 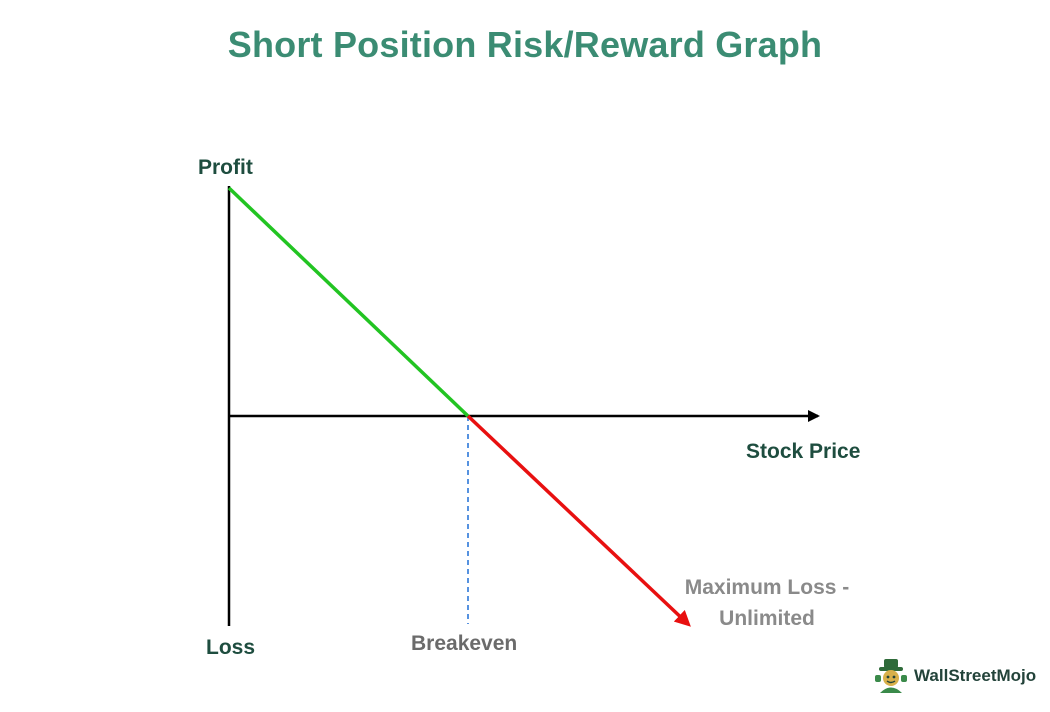 I want to click on y-axis-bottom-label: Loss, so click(x=231, y=647).